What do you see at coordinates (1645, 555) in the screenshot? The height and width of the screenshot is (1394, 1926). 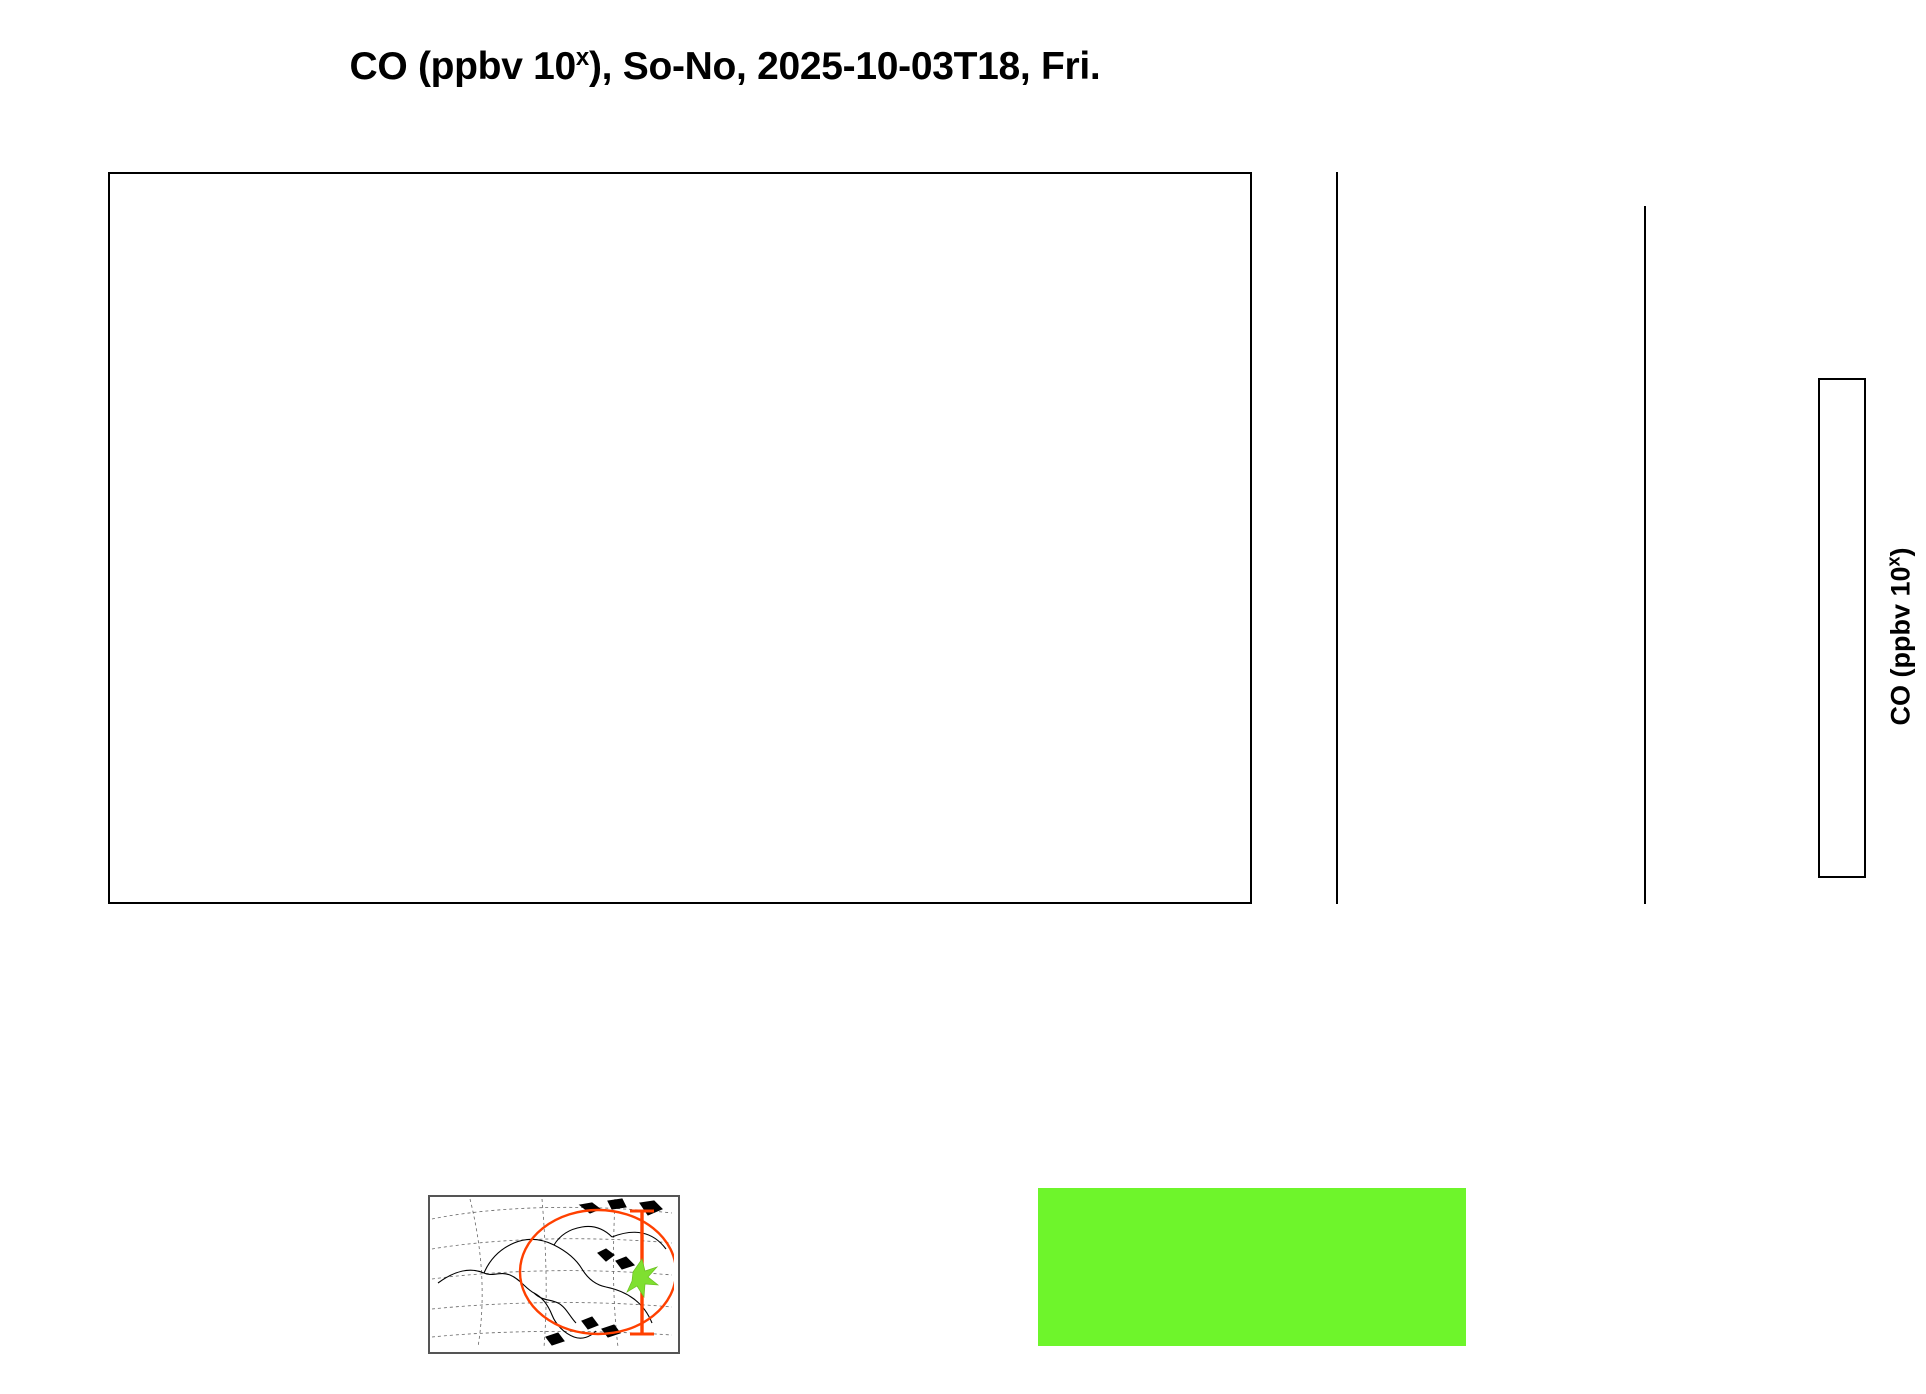 I see `z-kft-axis-line` at bounding box center [1645, 555].